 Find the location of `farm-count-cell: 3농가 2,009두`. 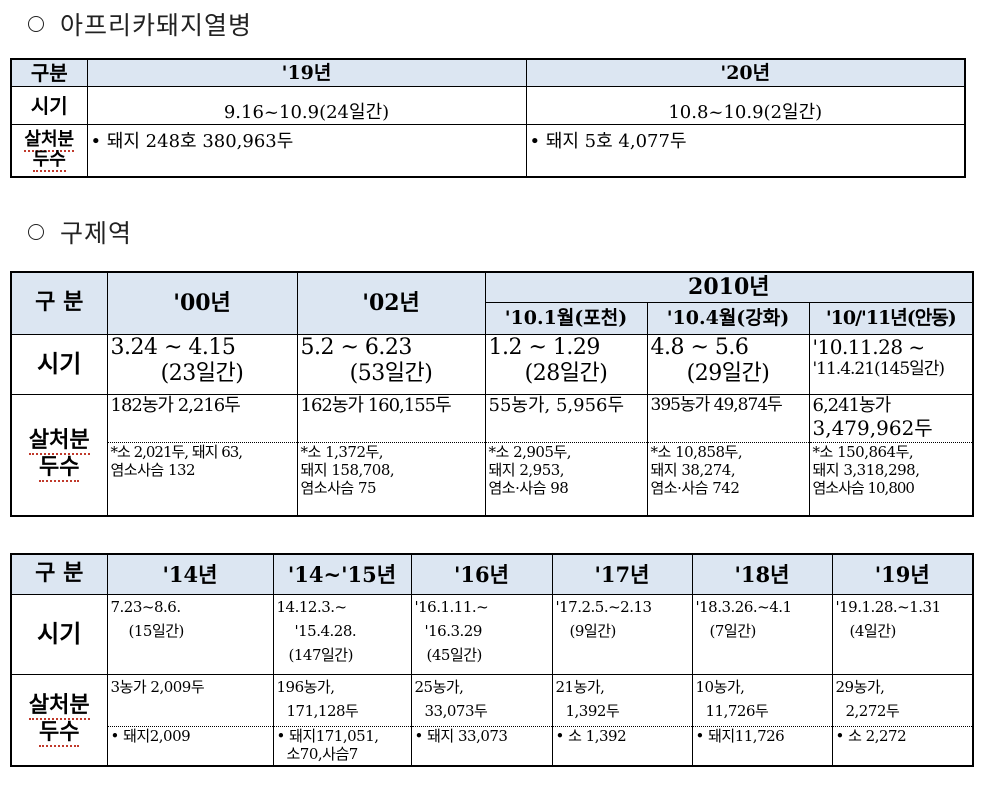

farm-count-cell: 3농가 2,009두 is located at coordinates (190, 700).